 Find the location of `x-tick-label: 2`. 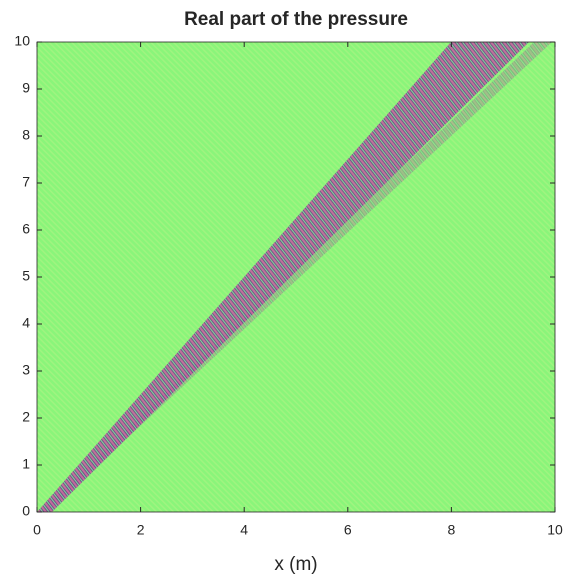

x-tick-label: 2 is located at coordinates (141, 530).